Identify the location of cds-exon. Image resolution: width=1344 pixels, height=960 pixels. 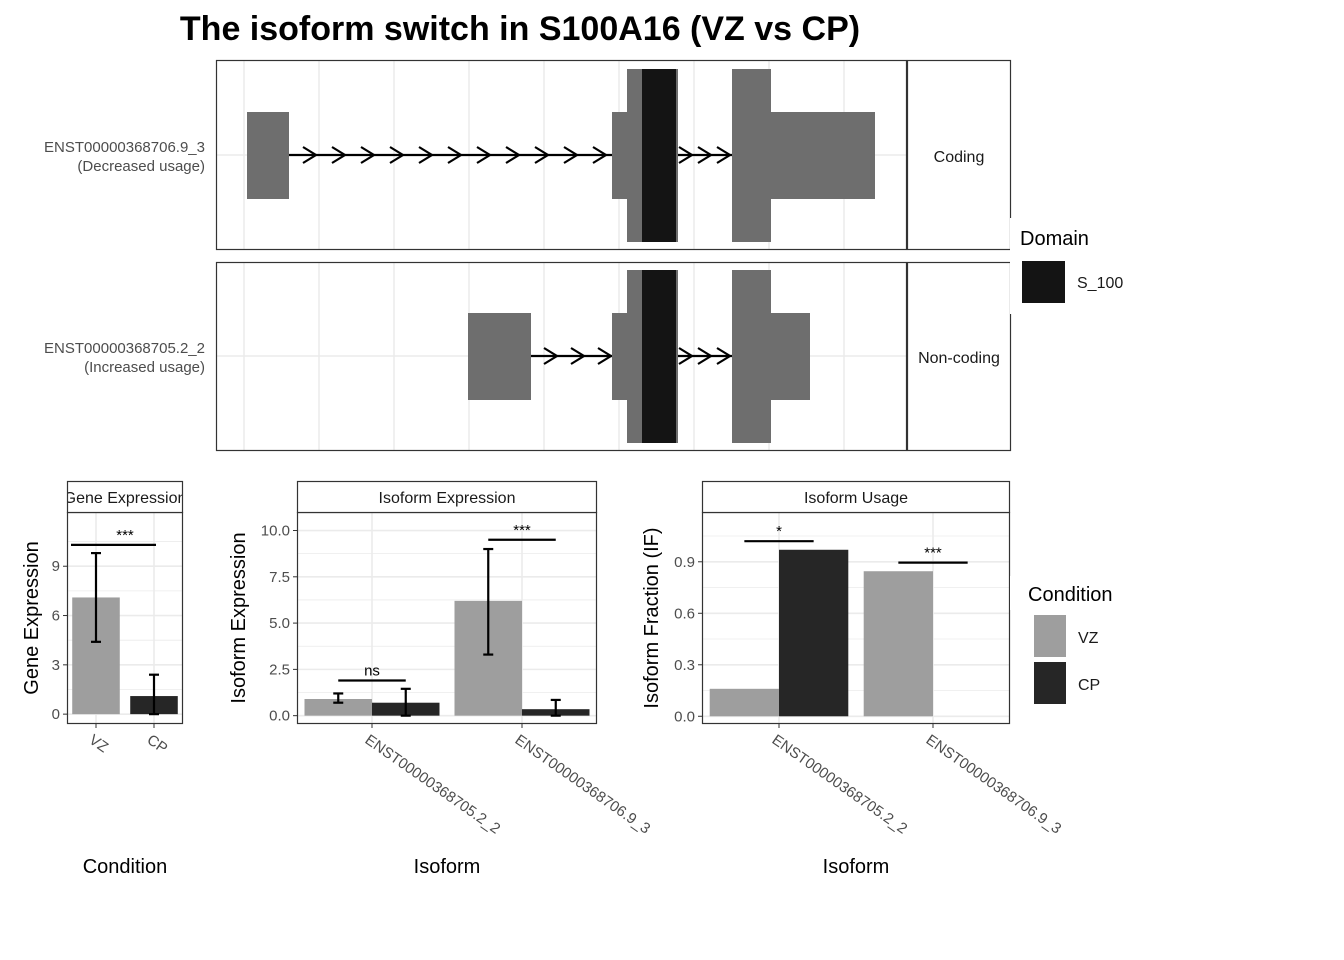
(751, 155).